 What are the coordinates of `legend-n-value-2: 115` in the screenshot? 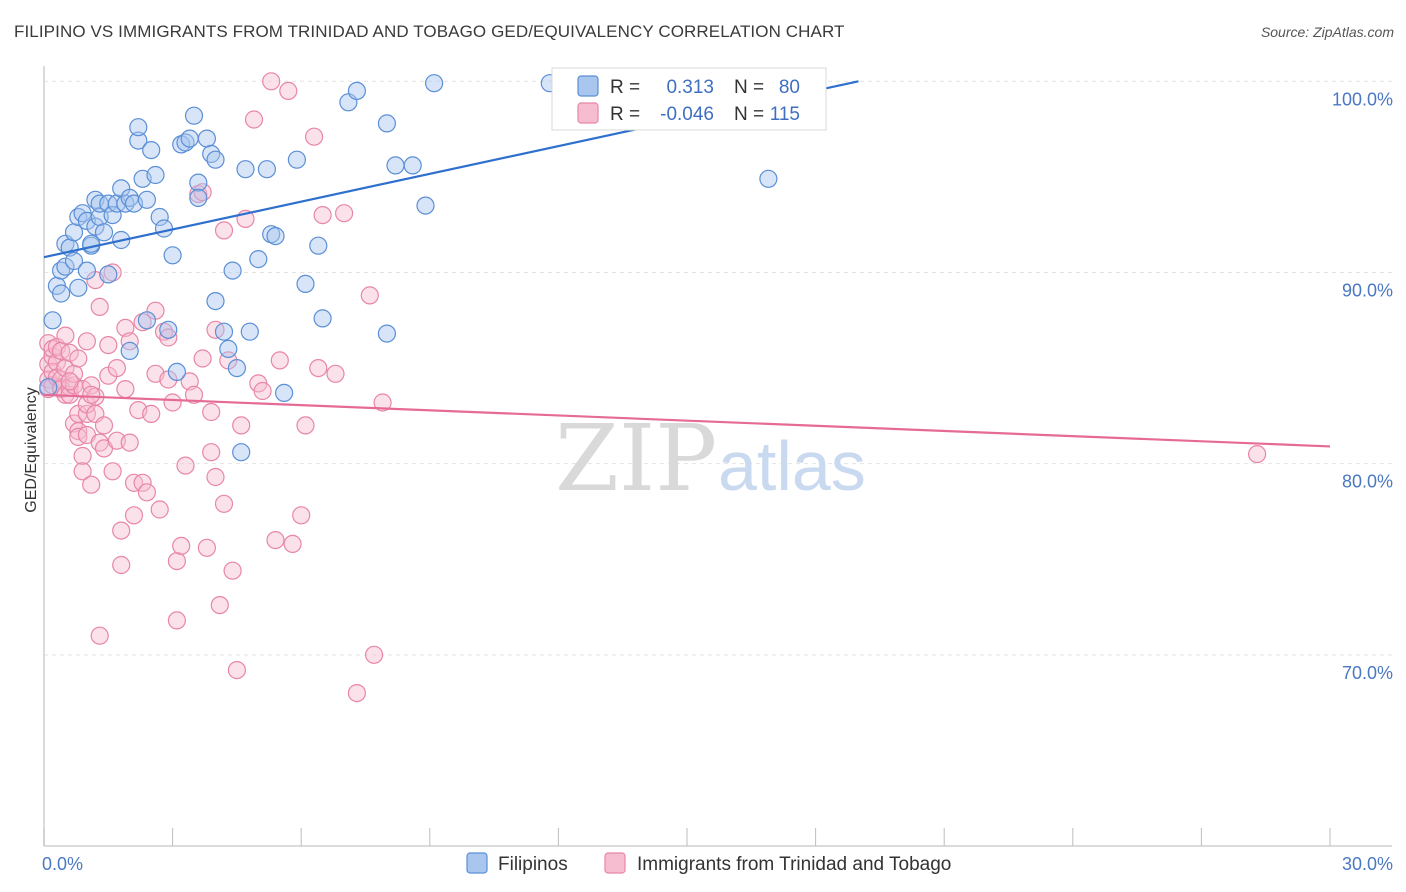 It's located at (785, 114).